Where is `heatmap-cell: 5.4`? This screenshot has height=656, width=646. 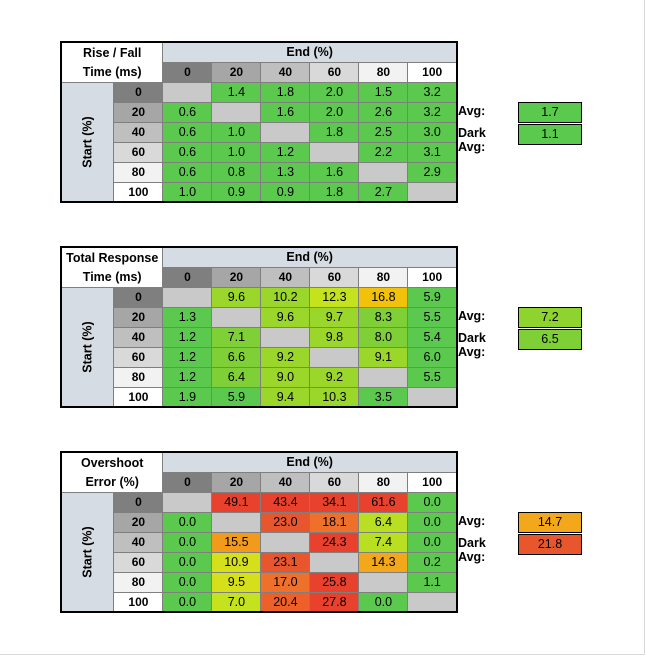 heatmap-cell: 5.4 is located at coordinates (432, 337).